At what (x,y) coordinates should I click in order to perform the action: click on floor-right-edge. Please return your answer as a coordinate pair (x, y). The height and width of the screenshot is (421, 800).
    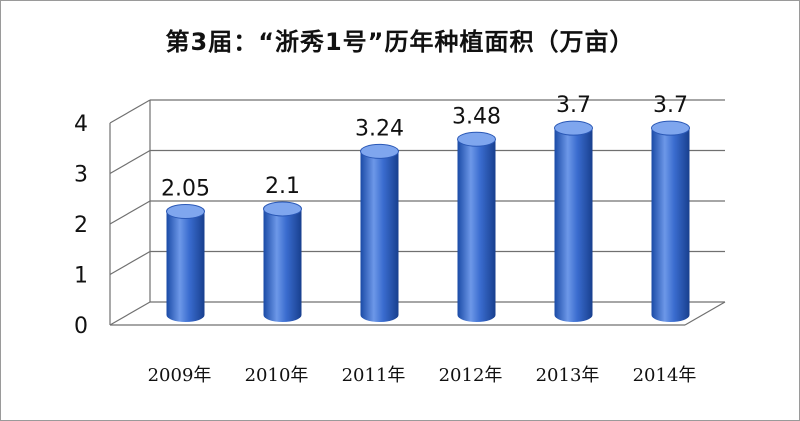
    Looking at the image, I should click on (705, 313).